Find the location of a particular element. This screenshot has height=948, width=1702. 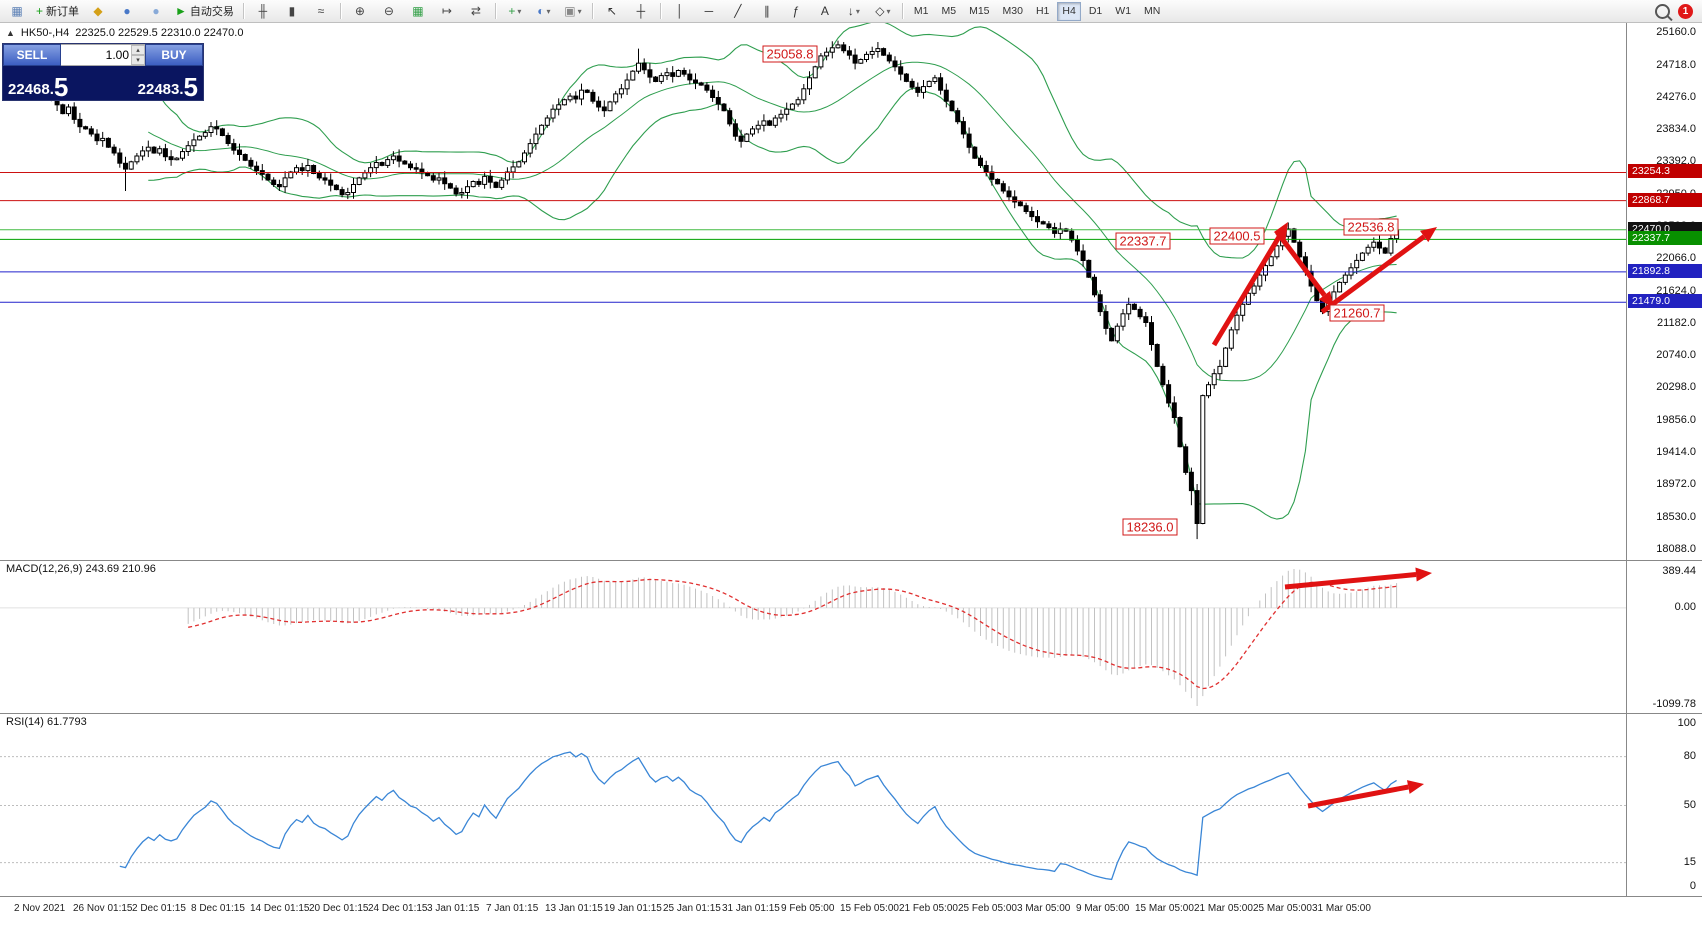

volume-control: ▴ ▾ is located at coordinates (103, 55).